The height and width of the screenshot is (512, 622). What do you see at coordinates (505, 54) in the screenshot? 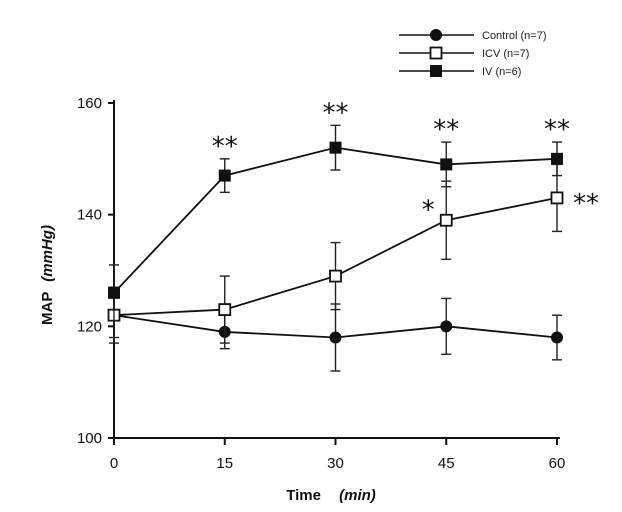
I see `legend-label: ICV (n=7)` at bounding box center [505, 54].